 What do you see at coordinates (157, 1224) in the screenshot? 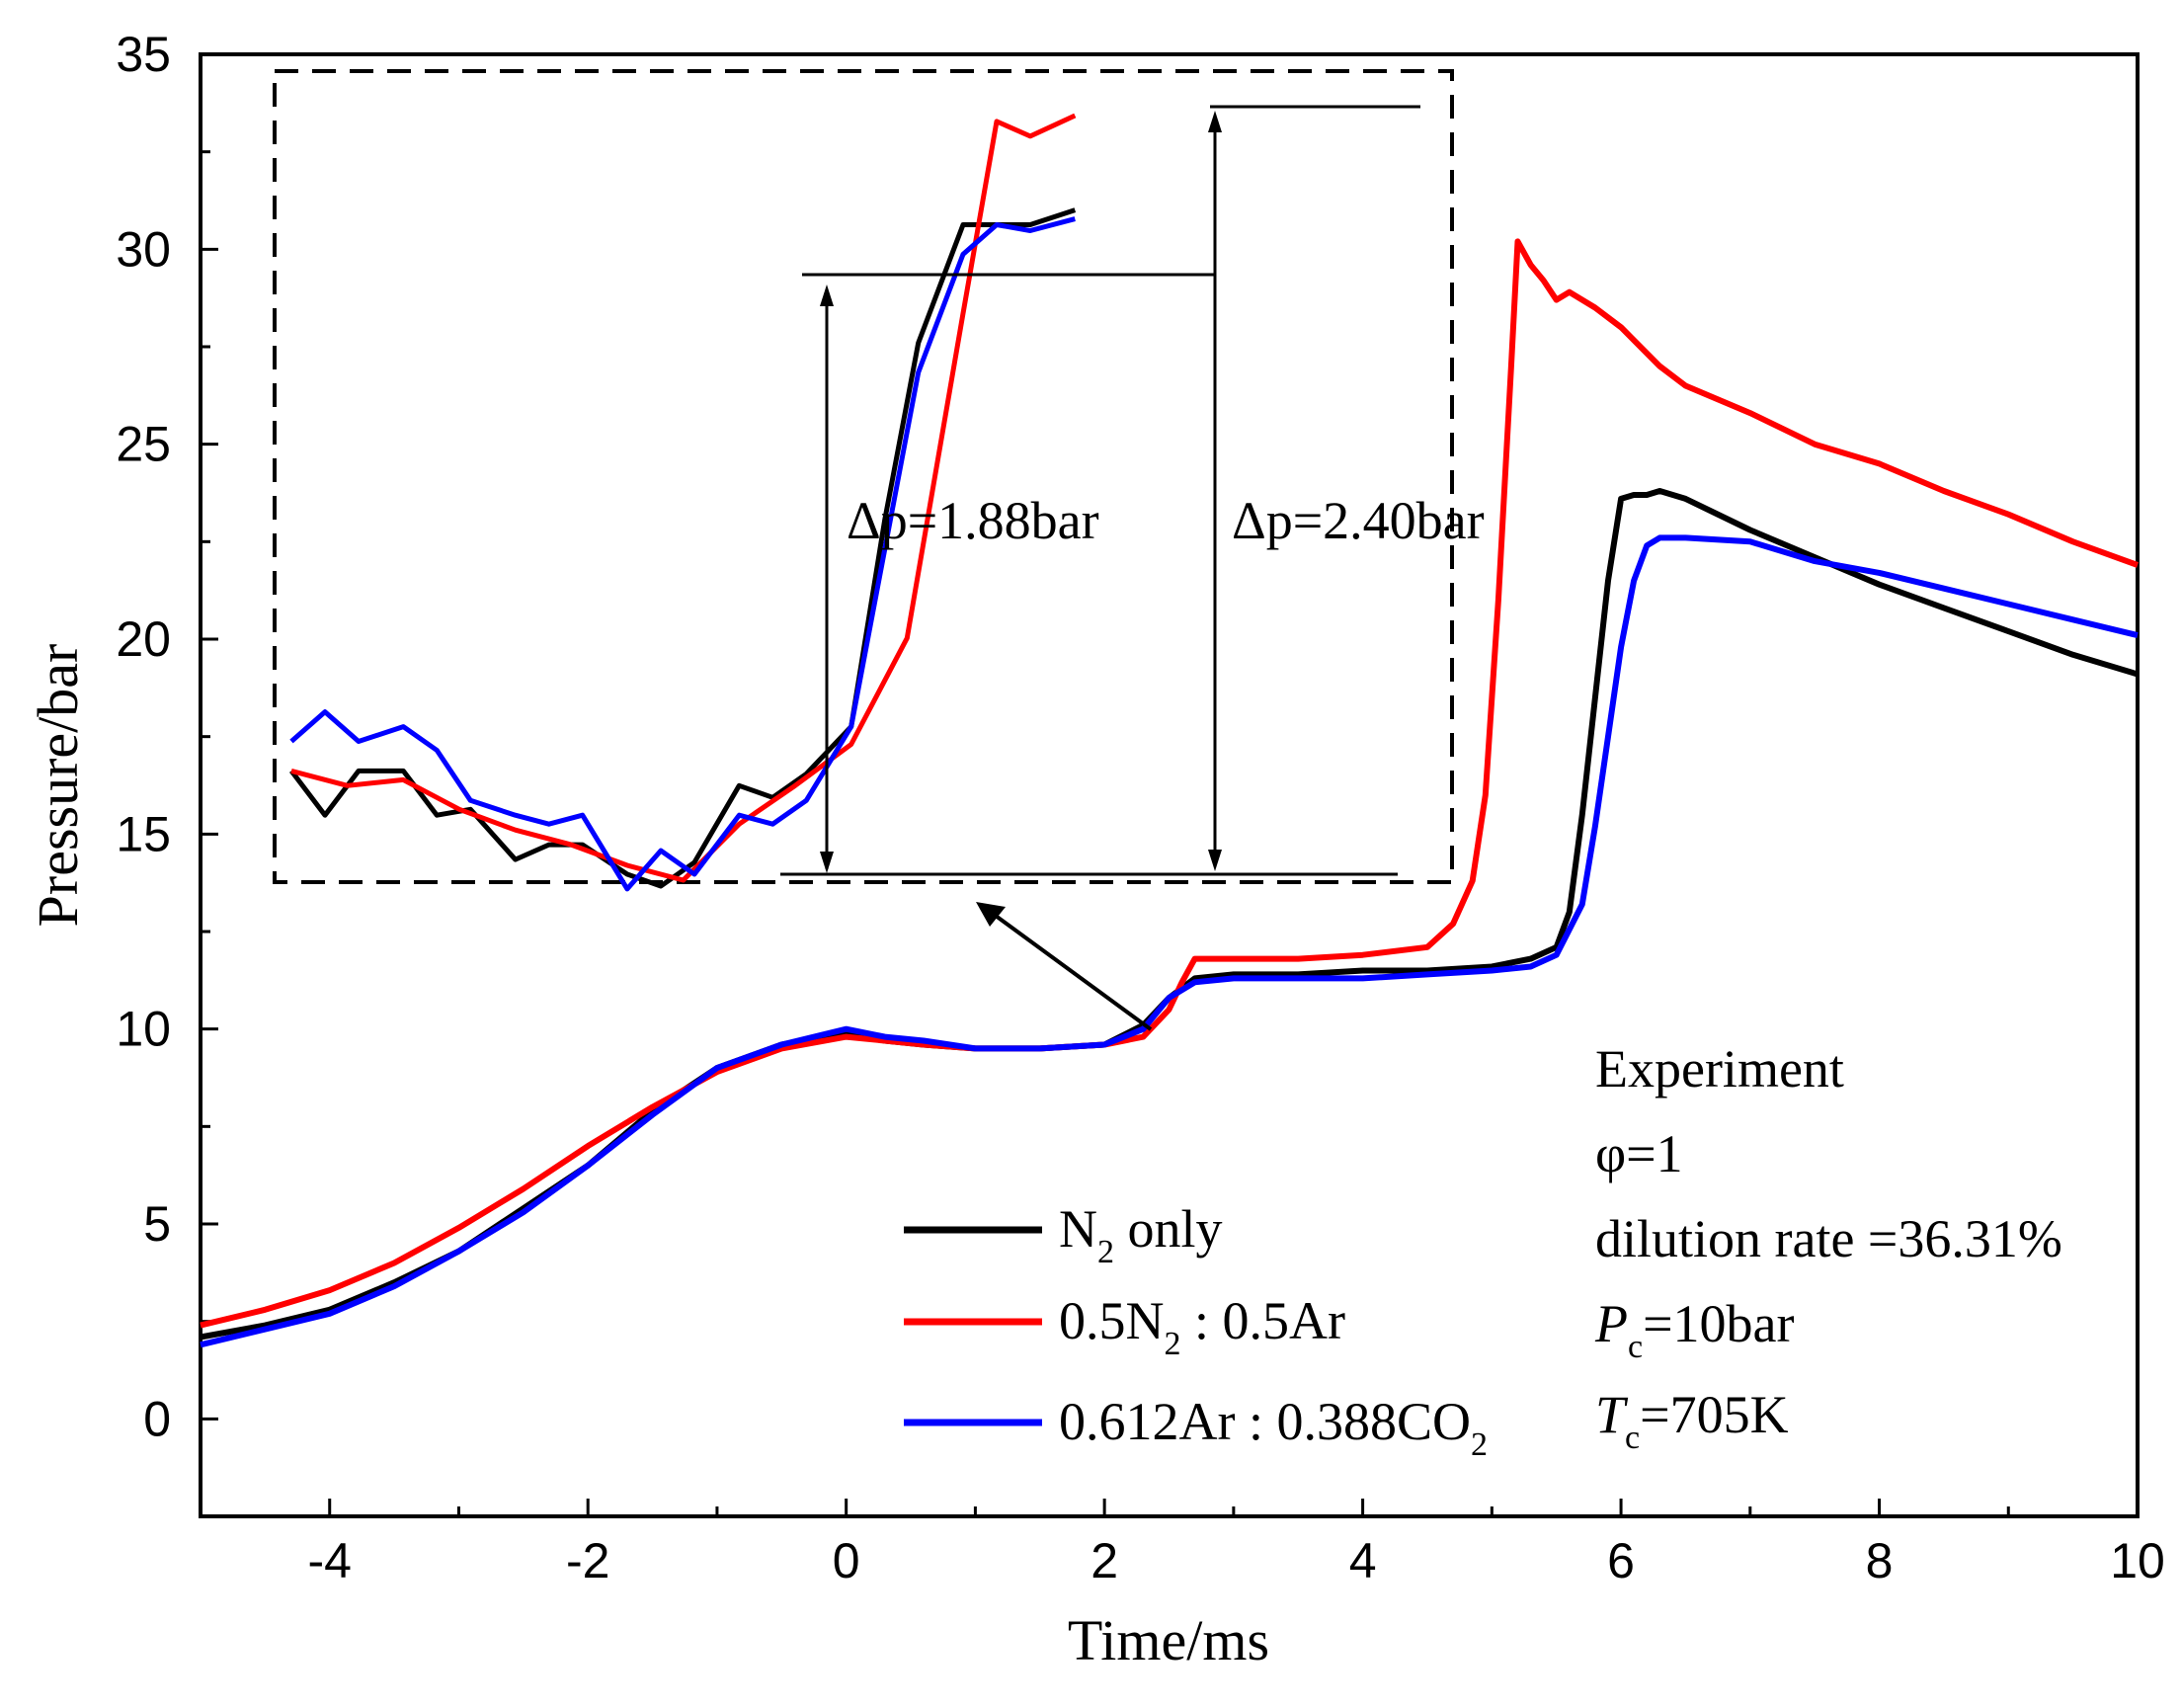
I see `y-tick-label: 5` at bounding box center [157, 1224].